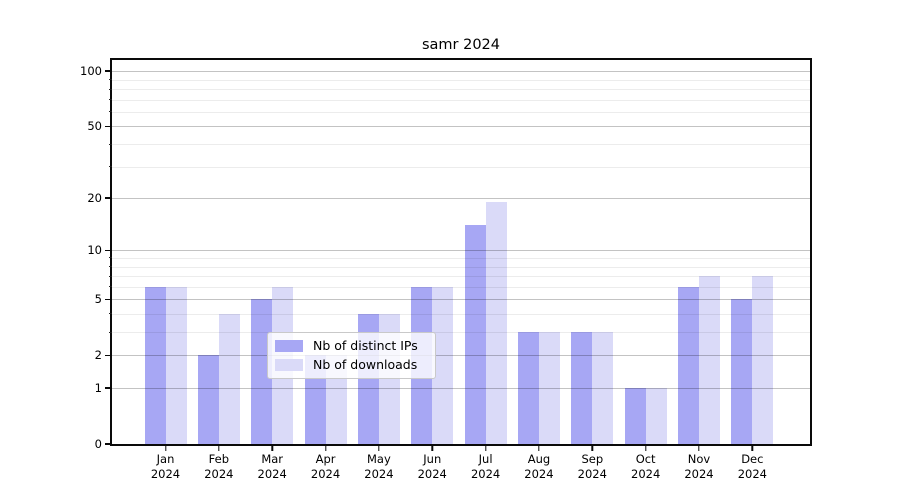  What do you see at coordinates (592, 466) in the screenshot?
I see `x-tick-label: Sep 2024` at bounding box center [592, 466].